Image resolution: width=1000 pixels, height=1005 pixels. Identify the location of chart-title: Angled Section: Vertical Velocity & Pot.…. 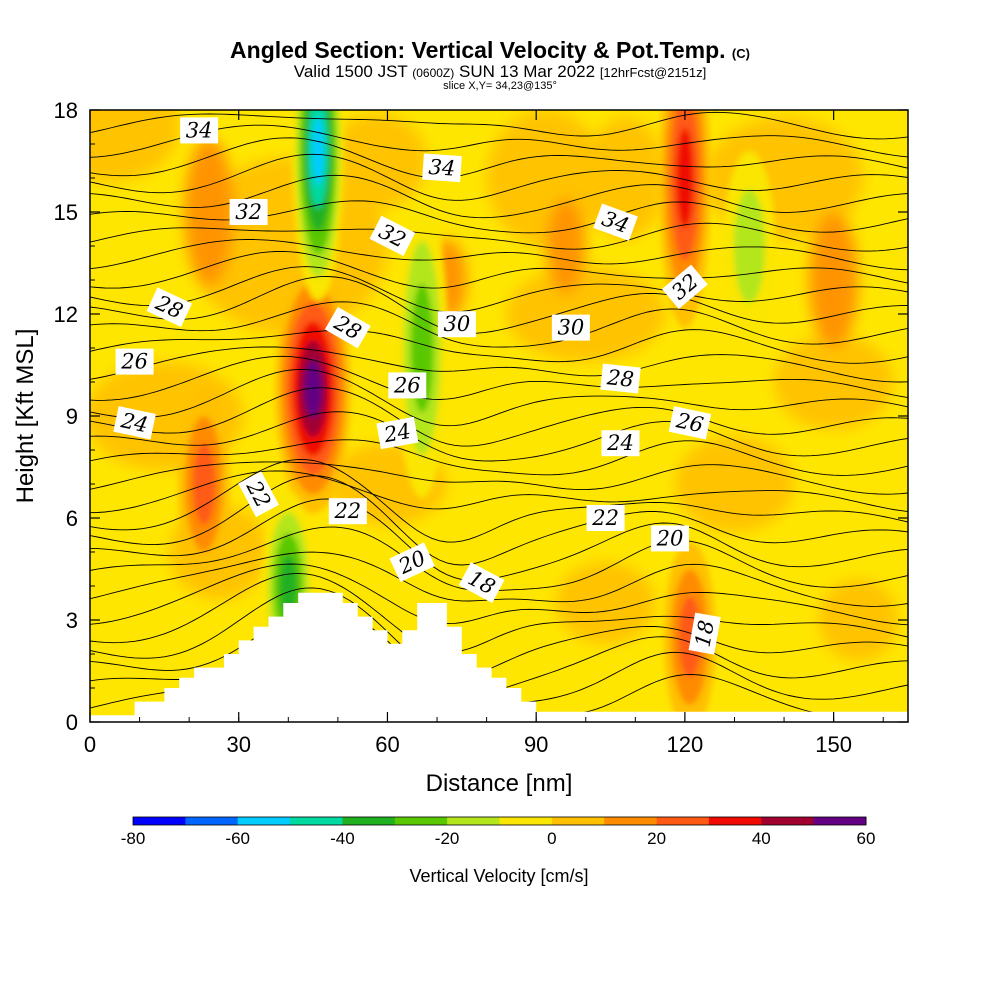
(490, 50).